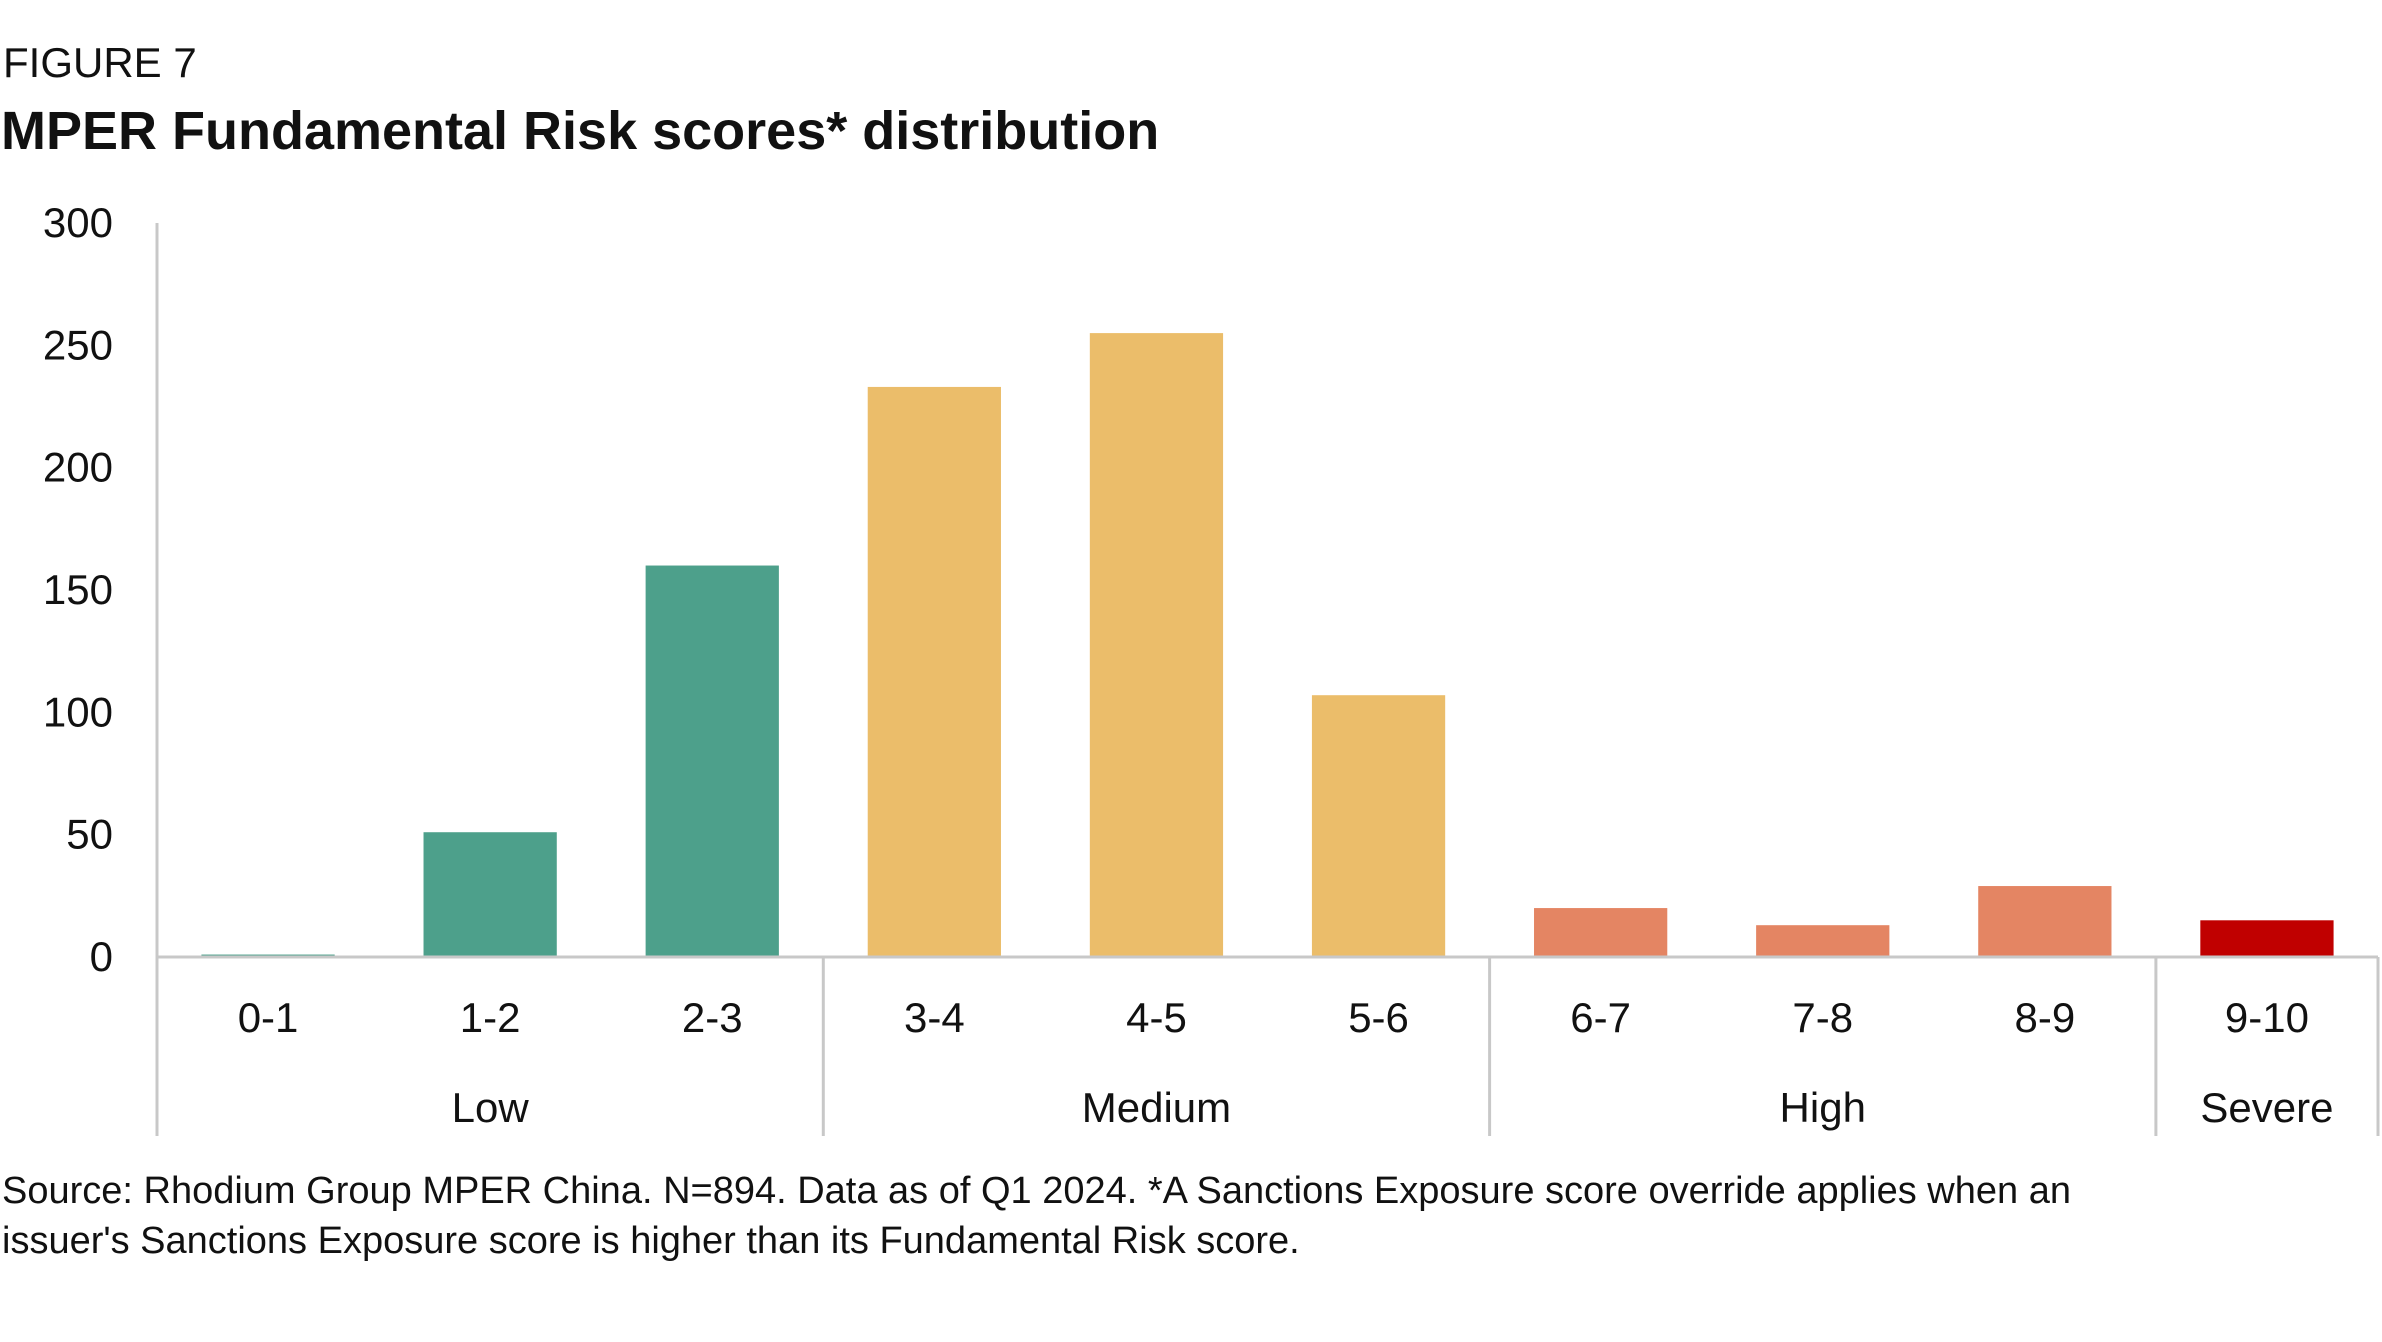  Describe the element at coordinates (2266, 1107) in the screenshot. I see `group-label: Severe` at that location.